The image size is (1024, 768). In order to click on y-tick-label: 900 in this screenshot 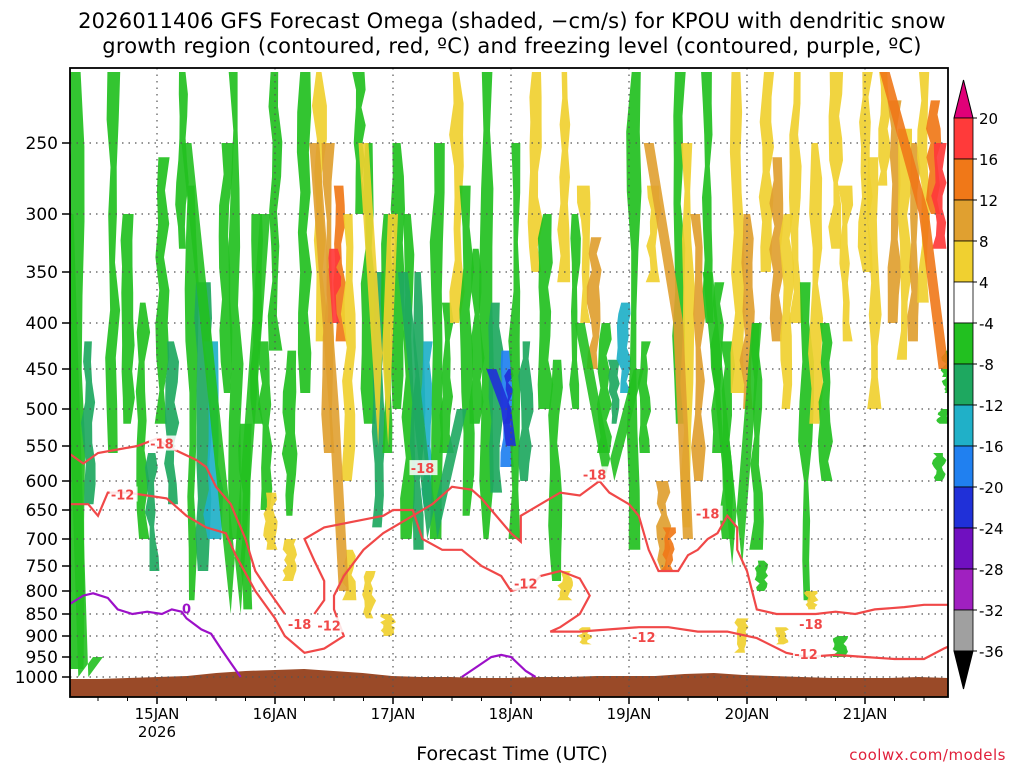, I will do `click(42, 637)`.